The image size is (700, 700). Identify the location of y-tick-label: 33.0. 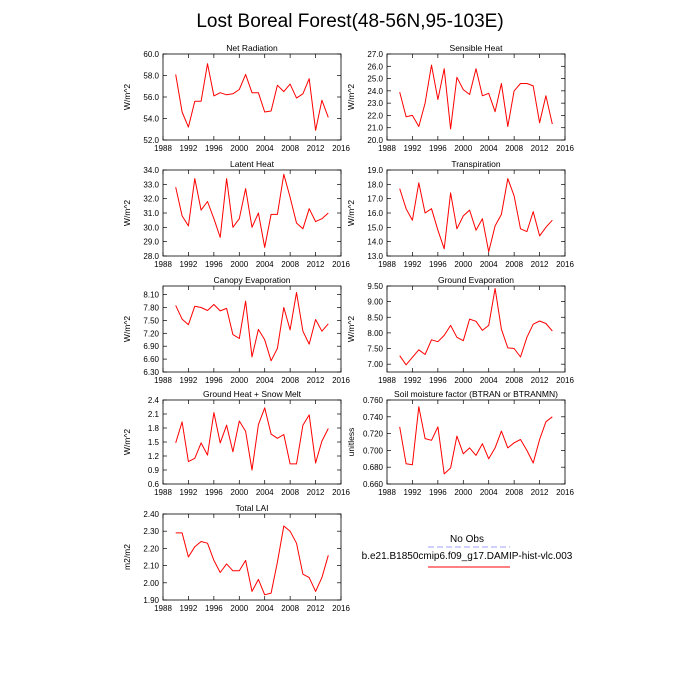
(151, 184).